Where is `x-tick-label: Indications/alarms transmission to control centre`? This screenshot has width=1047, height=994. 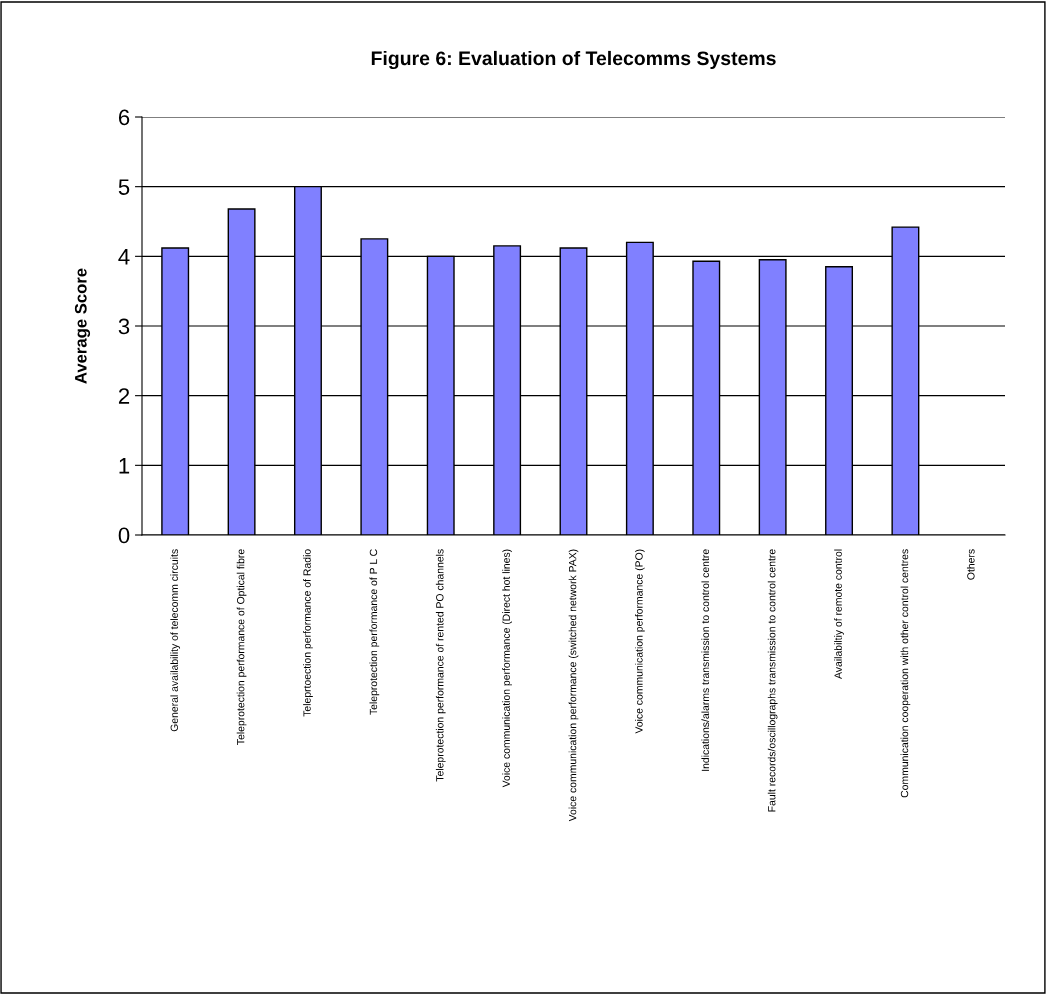
x-tick-label: Indications/alarms transmission to control centre is located at coordinates (705, 660).